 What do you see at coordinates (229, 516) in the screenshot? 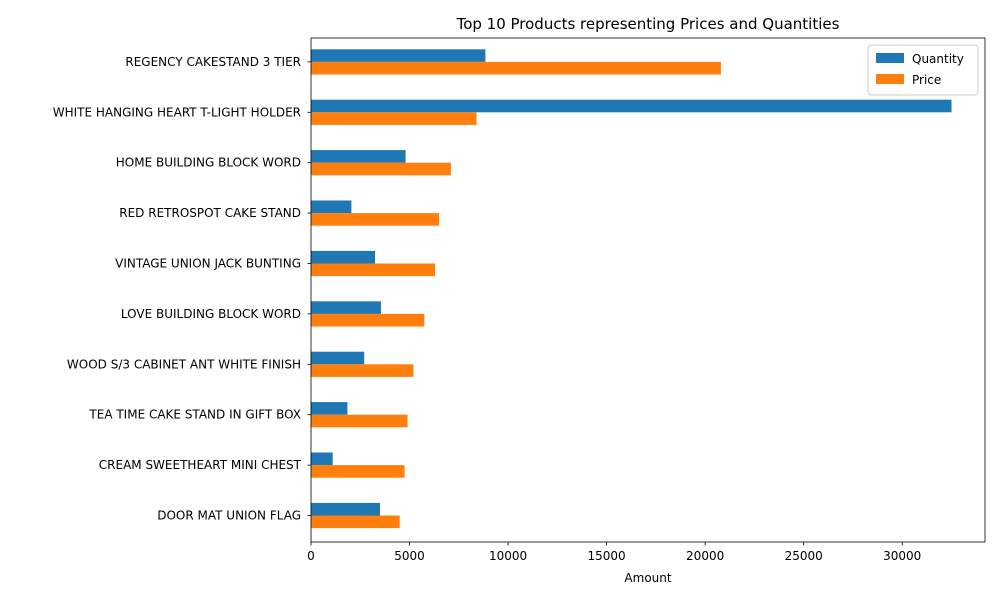
I see `y-tick-label: DOOR MAT UNION FLAG` at bounding box center [229, 516].